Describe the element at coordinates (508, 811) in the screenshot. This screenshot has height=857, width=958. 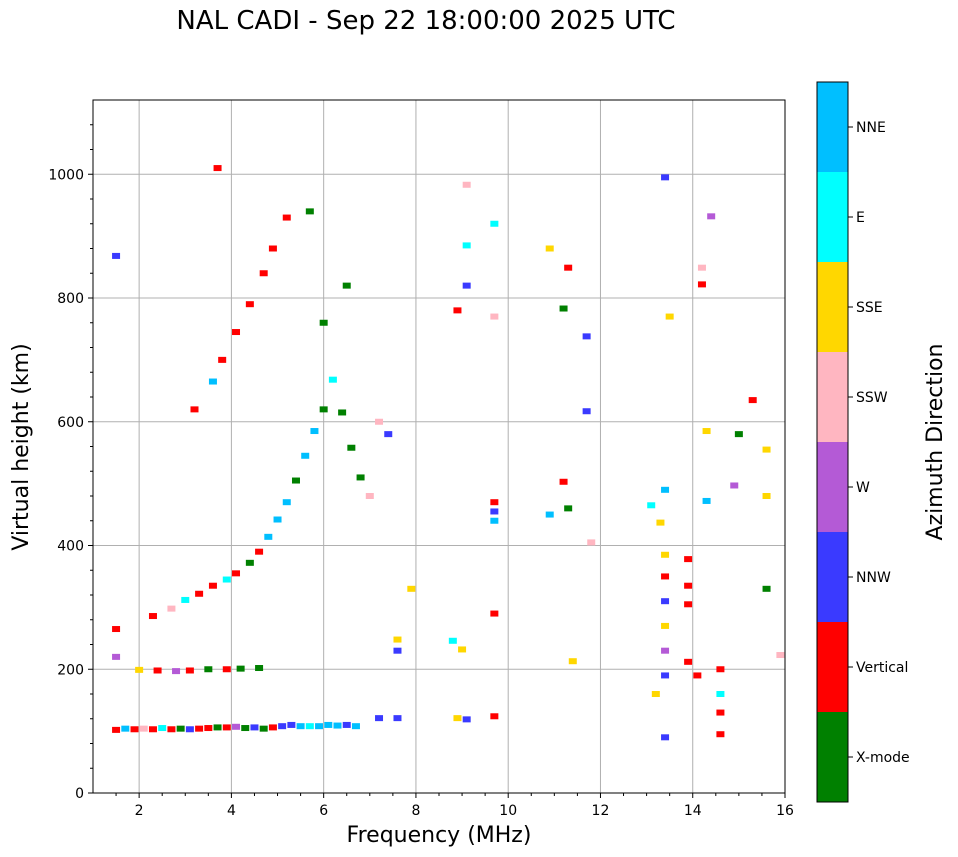
I see `x-tick-label: 10` at that location.